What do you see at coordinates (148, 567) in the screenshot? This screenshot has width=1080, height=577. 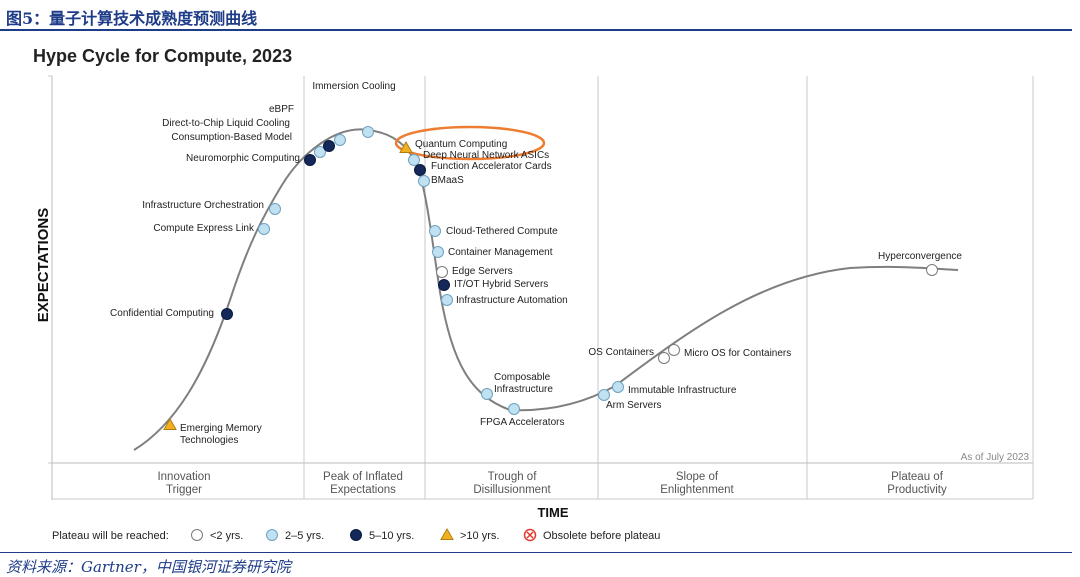 I see `figure-source: 资料来源：Gartner，中国银河证券研究院` at bounding box center [148, 567].